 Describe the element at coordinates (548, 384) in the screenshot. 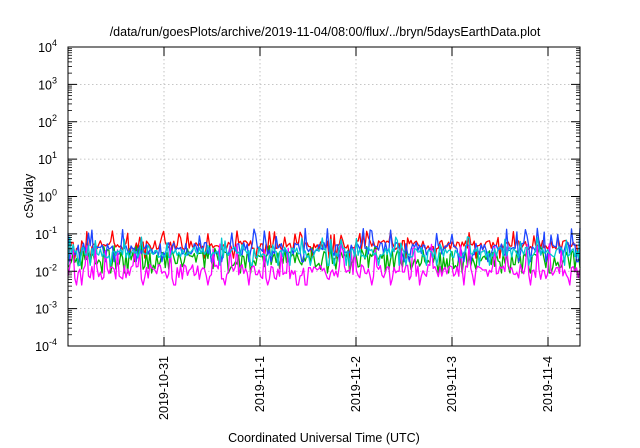

I see `x-tick-label: 2019-11-4` at that location.